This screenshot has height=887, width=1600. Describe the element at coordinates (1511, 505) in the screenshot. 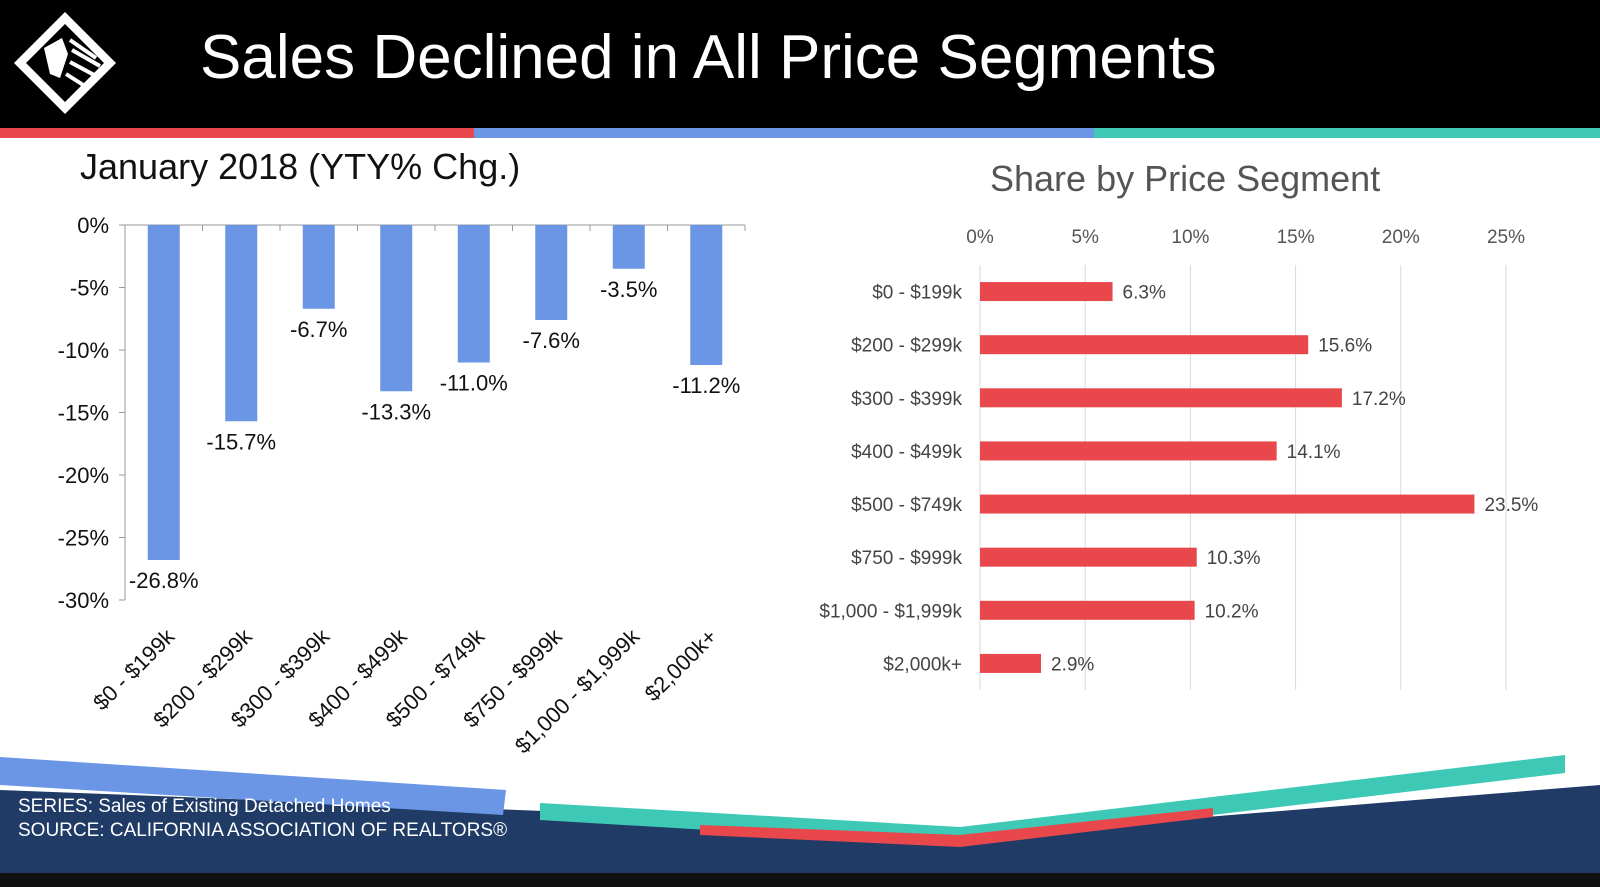

I see `data-label: 23.5%` at that location.